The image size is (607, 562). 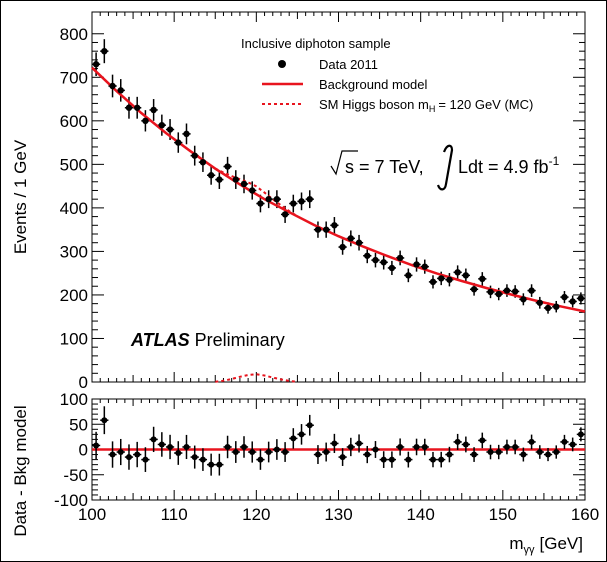 I want to click on residual-y-tick-label: 50, so click(x=78, y=424).